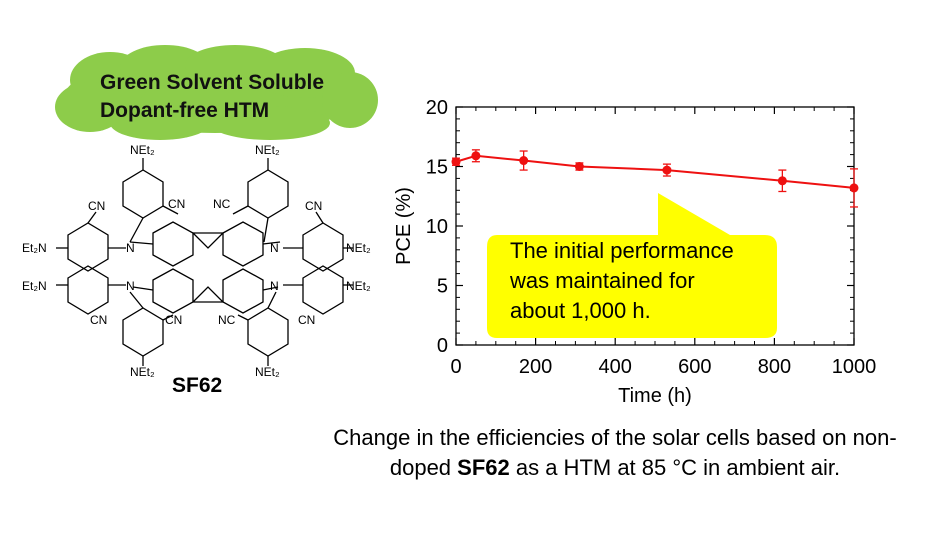  What do you see at coordinates (142, 372) in the screenshot?
I see `label-net2-bottom-left: NEt₂` at bounding box center [142, 372].